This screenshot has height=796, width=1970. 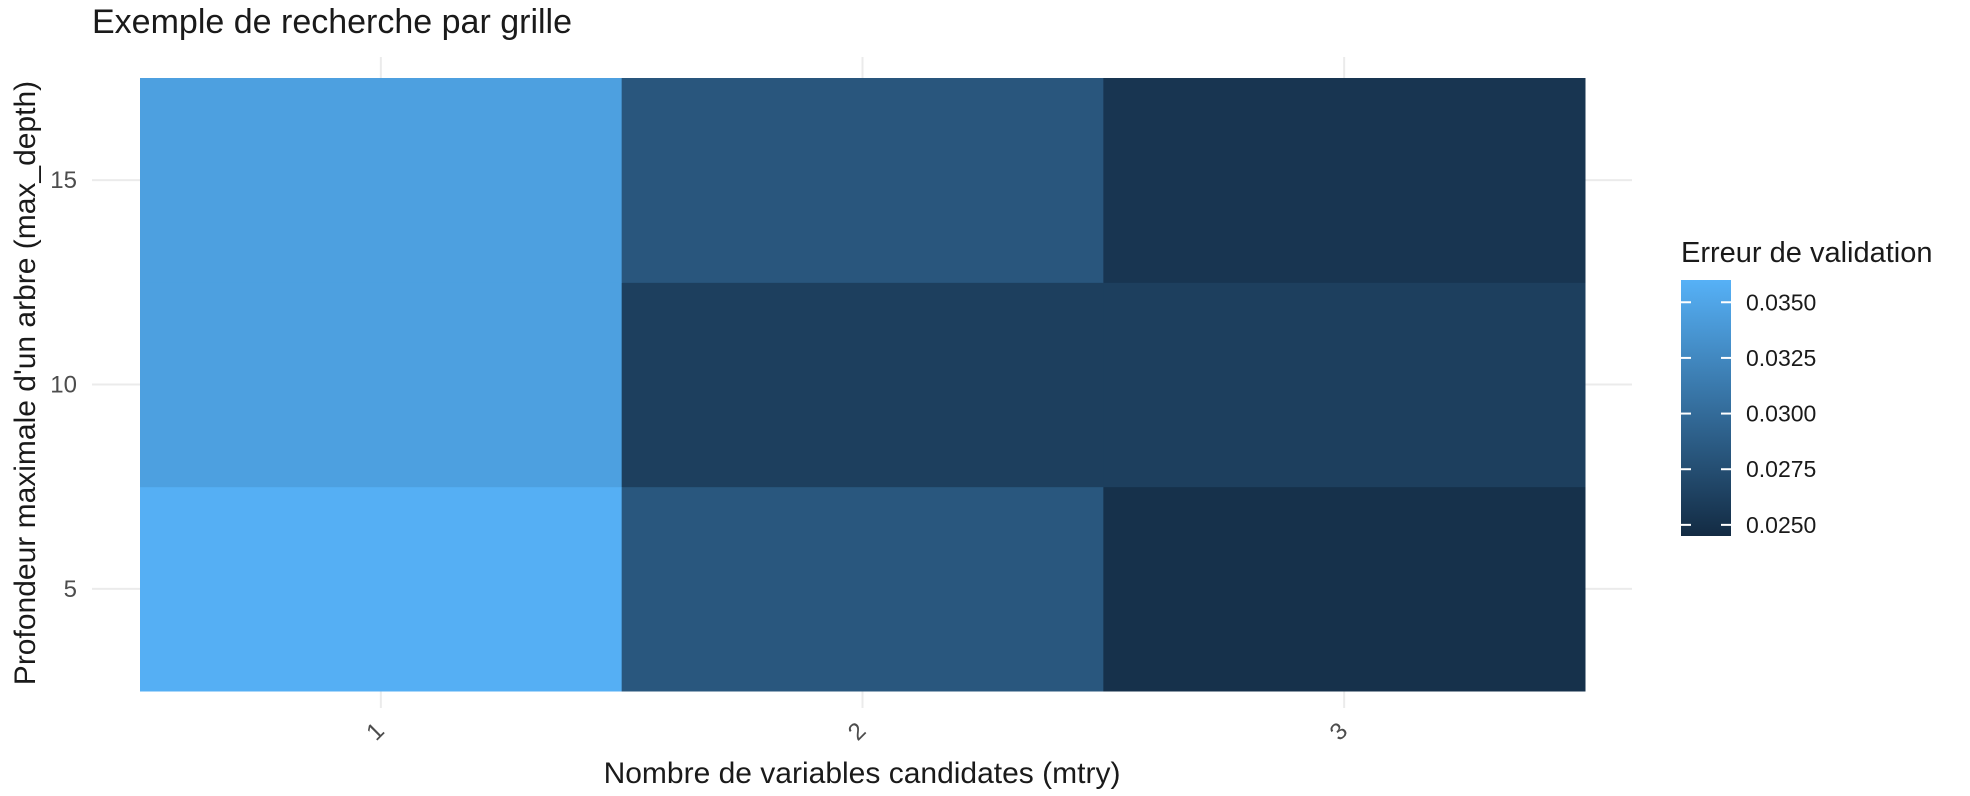 I want to click on legend-label: 0.0325, so click(x=1781, y=358).